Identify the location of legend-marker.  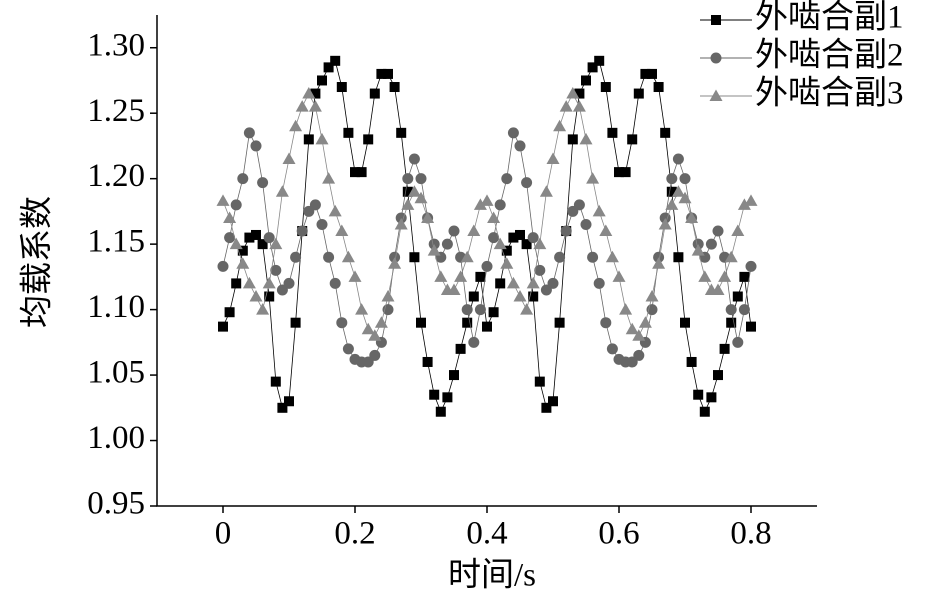
(716, 20).